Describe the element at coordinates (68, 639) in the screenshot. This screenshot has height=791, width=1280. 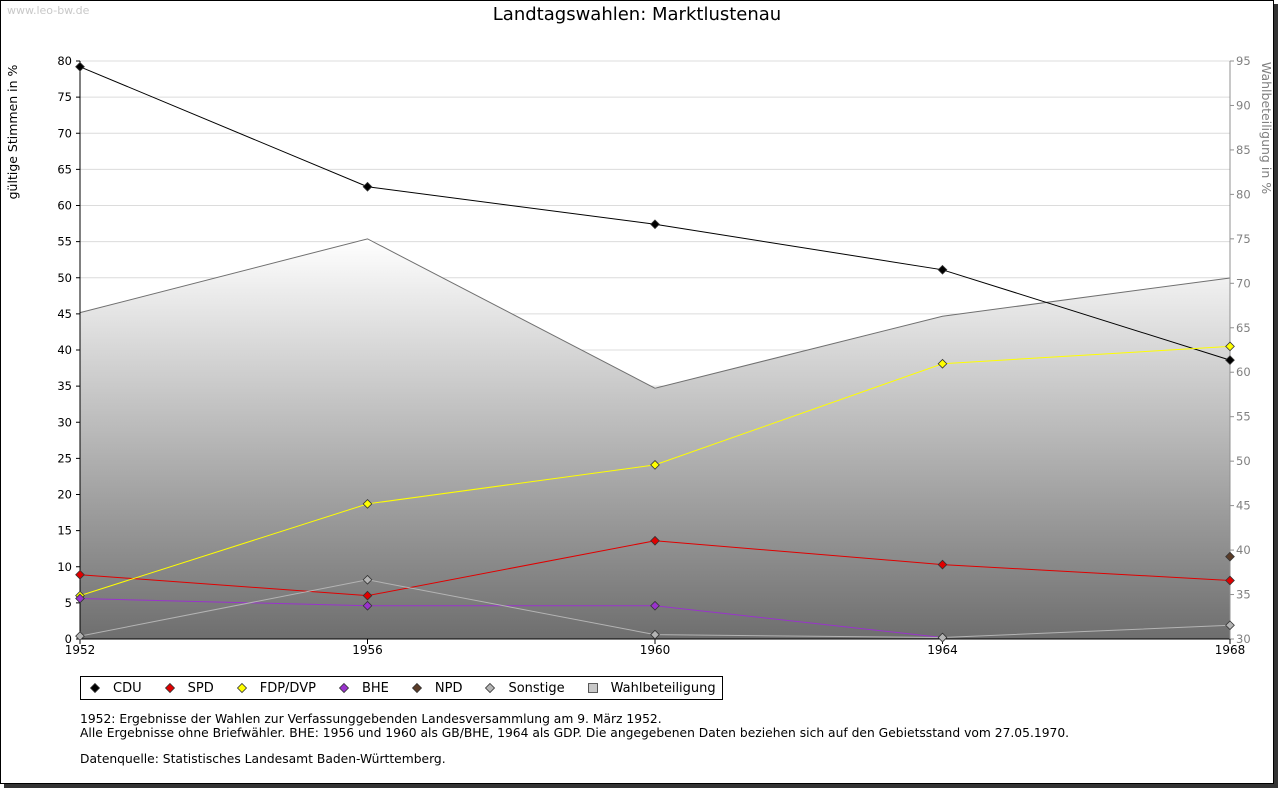
I see `y-tick-label: 0` at that location.